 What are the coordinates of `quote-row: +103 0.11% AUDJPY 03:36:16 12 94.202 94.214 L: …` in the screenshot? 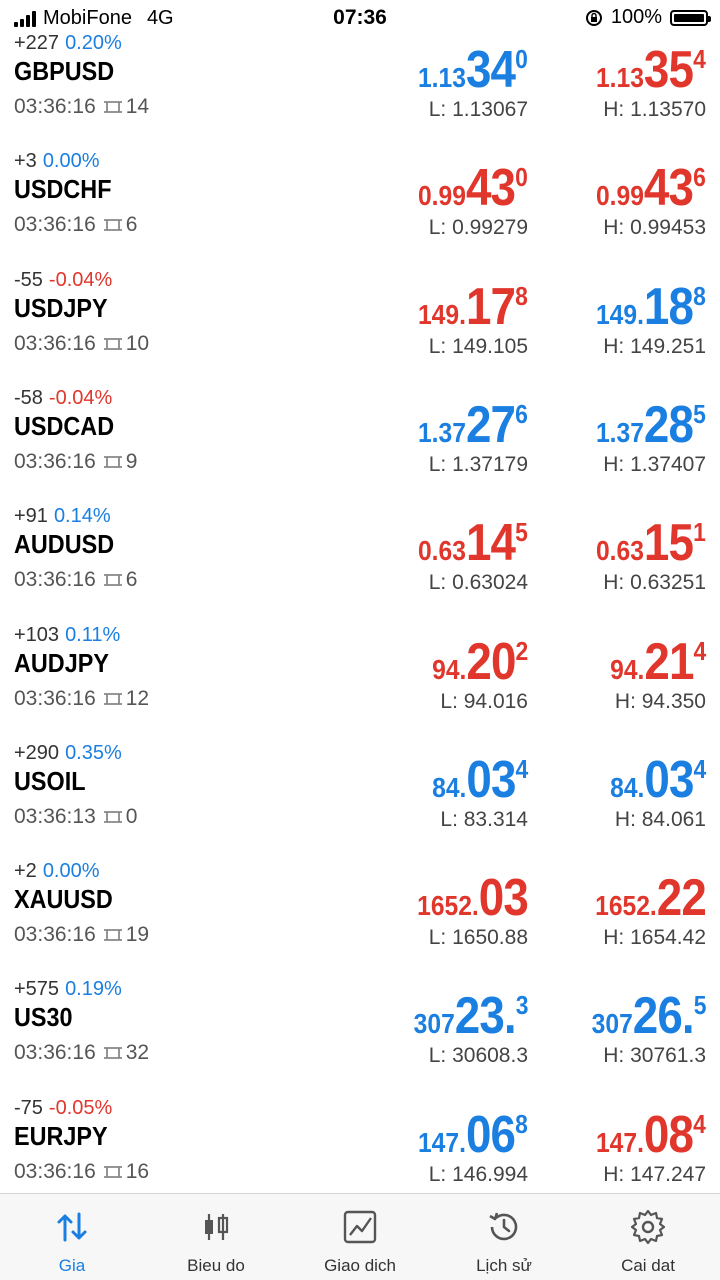 It's located at (360, 684).